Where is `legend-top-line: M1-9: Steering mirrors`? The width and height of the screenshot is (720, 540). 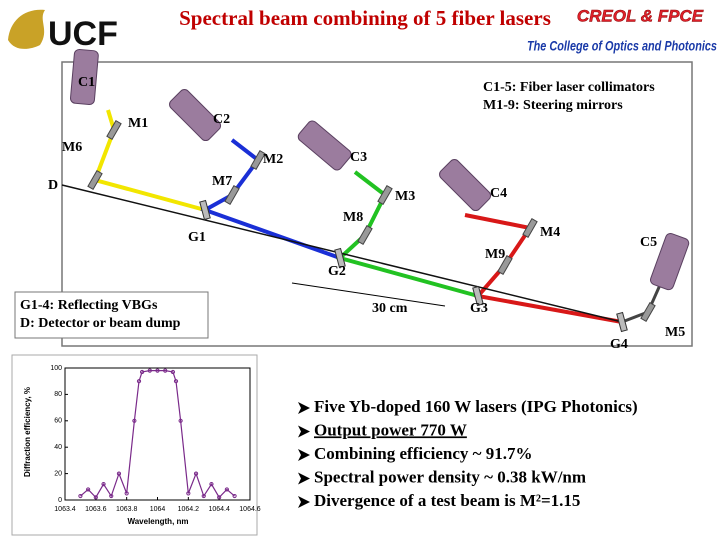 legend-top-line: M1-9: Steering mirrors is located at coordinates (553, 105).